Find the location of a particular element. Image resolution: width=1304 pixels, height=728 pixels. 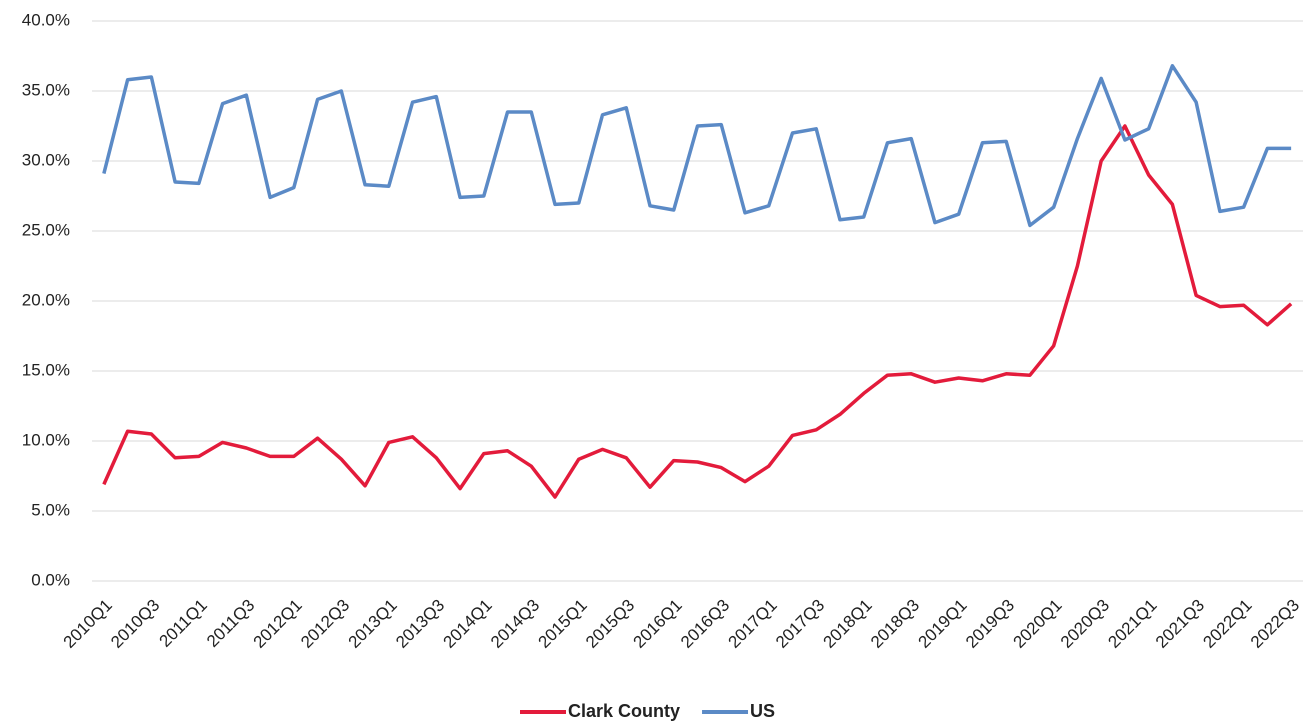

x-tick-label: 2016Q3 is located at coordinates (705, 624).